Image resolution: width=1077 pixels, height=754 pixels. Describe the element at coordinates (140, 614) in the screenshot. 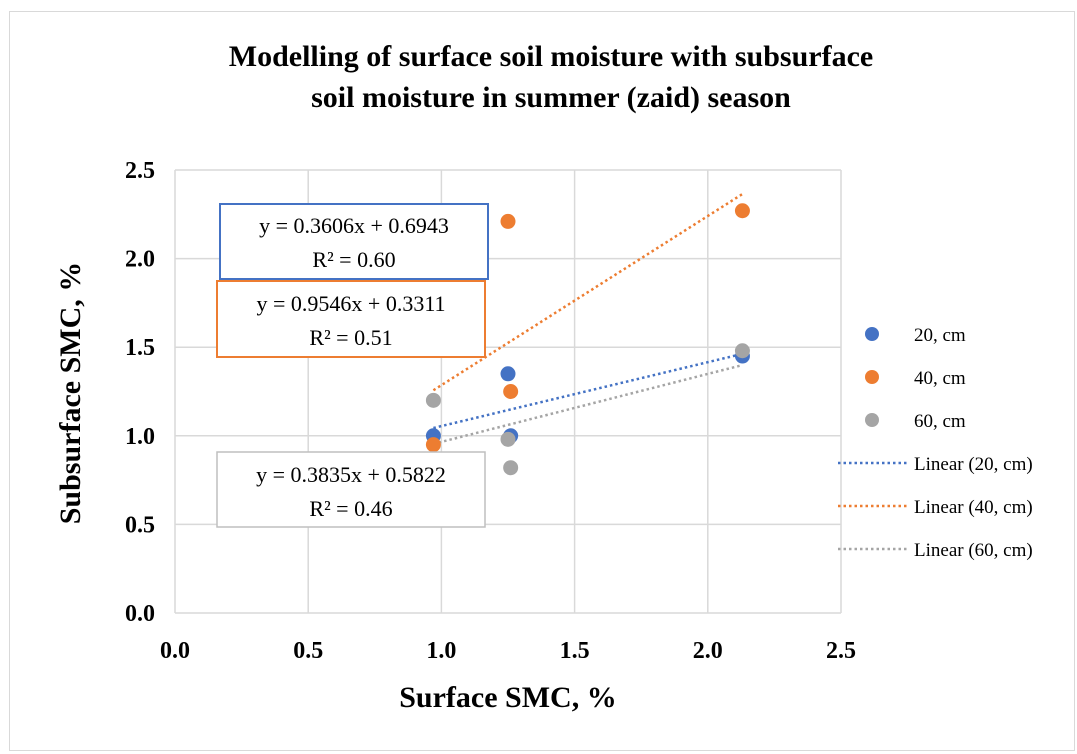

I see `y-tick-label: 0.0` at that location.